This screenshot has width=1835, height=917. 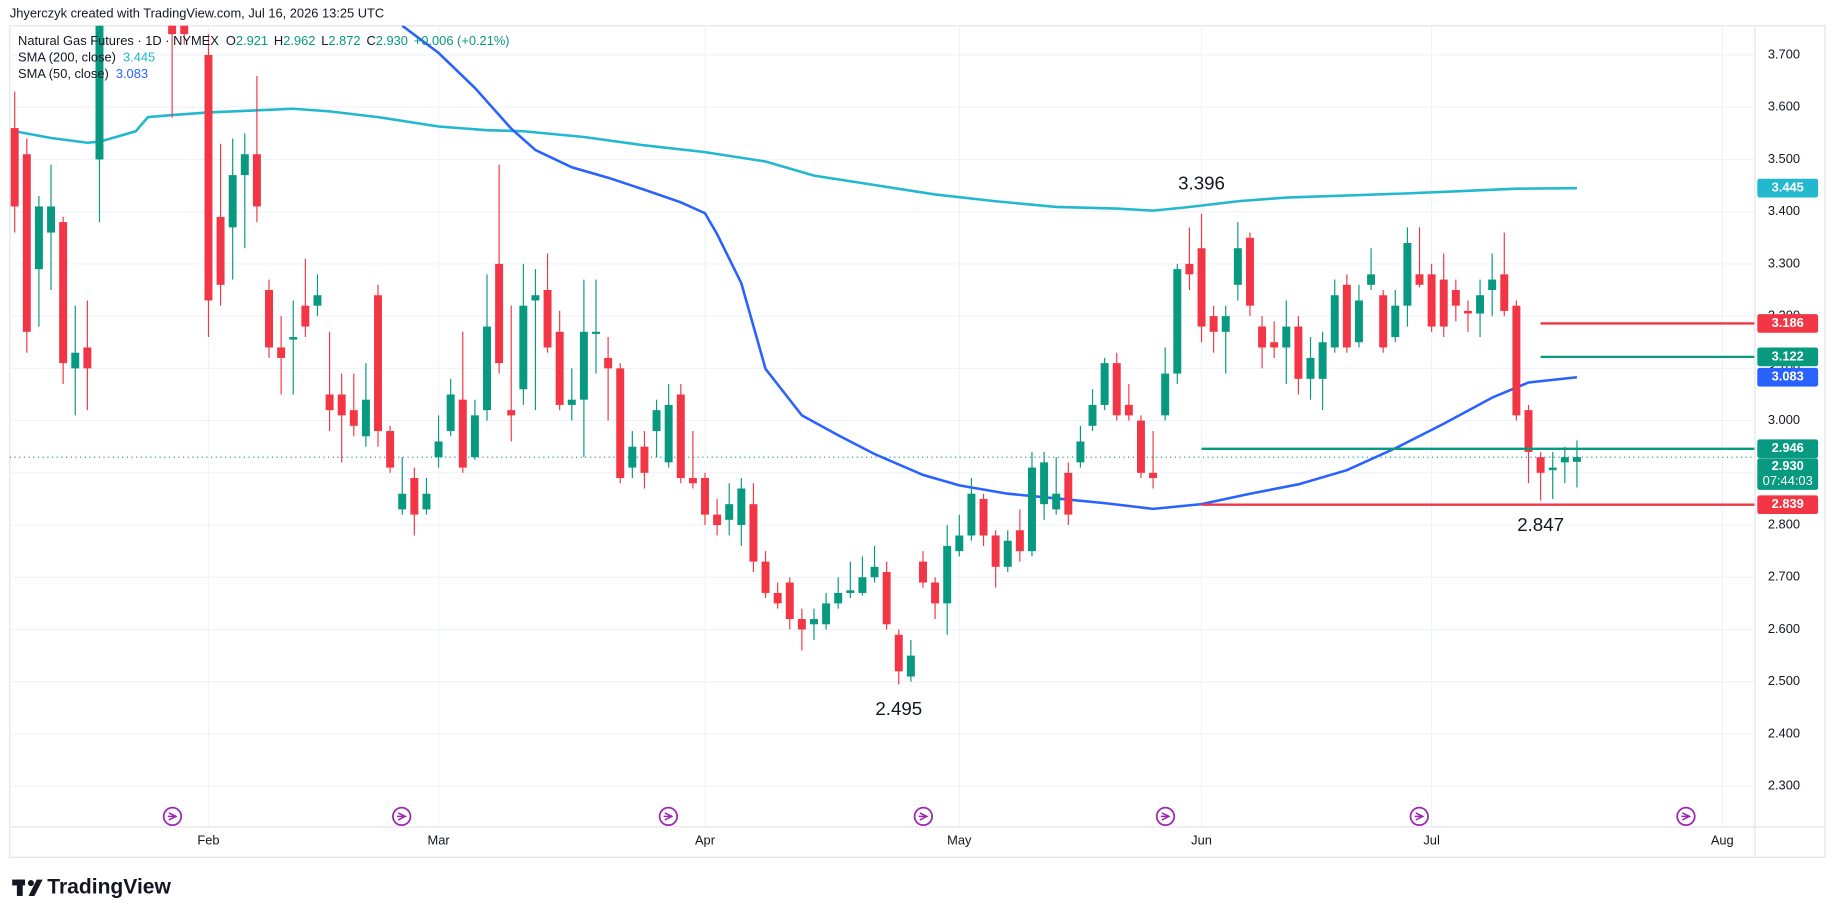 What do you see at coordinates (1784, 262) in the screenshot?
I see `y-tick-label: 3.300` at bounding box center [1784, 262].